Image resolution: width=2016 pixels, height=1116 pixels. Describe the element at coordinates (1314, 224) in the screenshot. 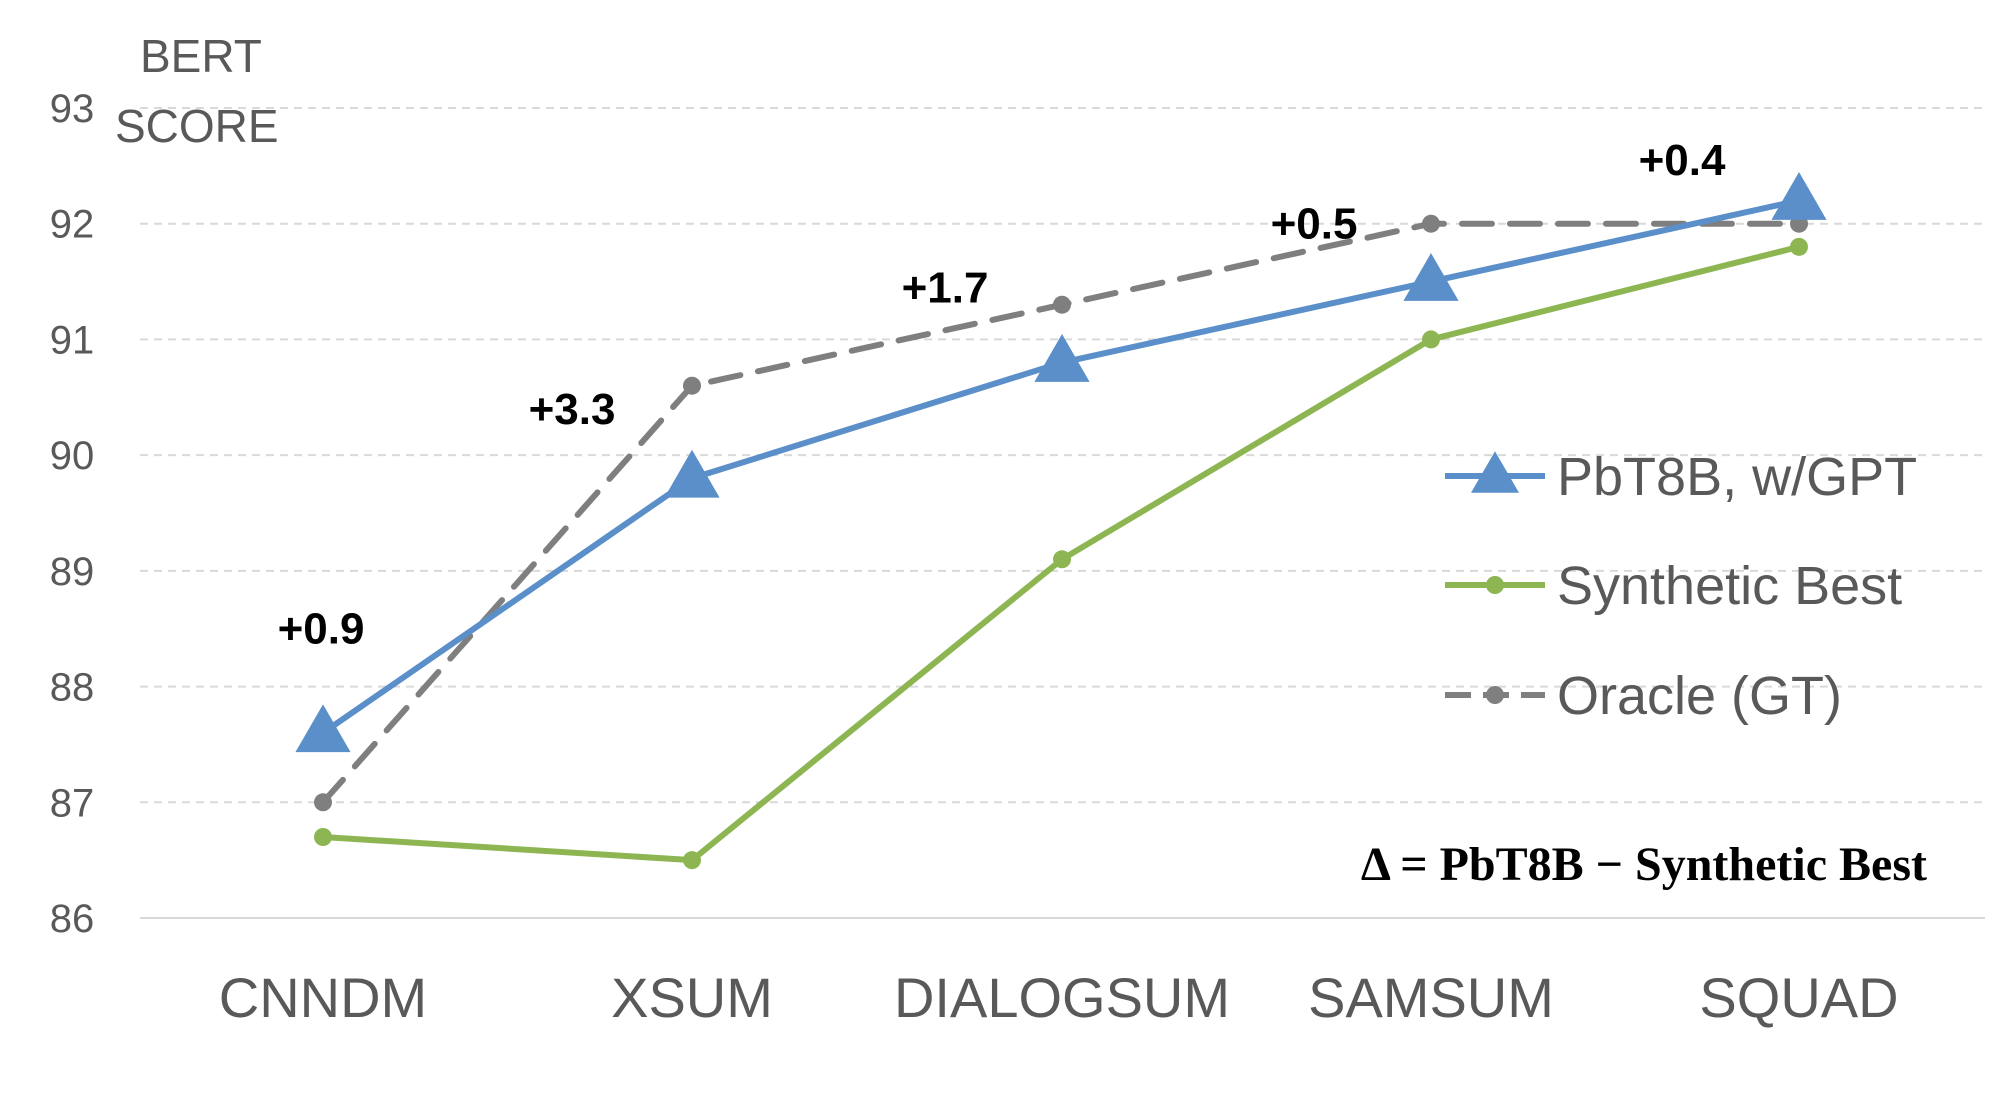

I see `delta-annotation: +0.5` at that location.